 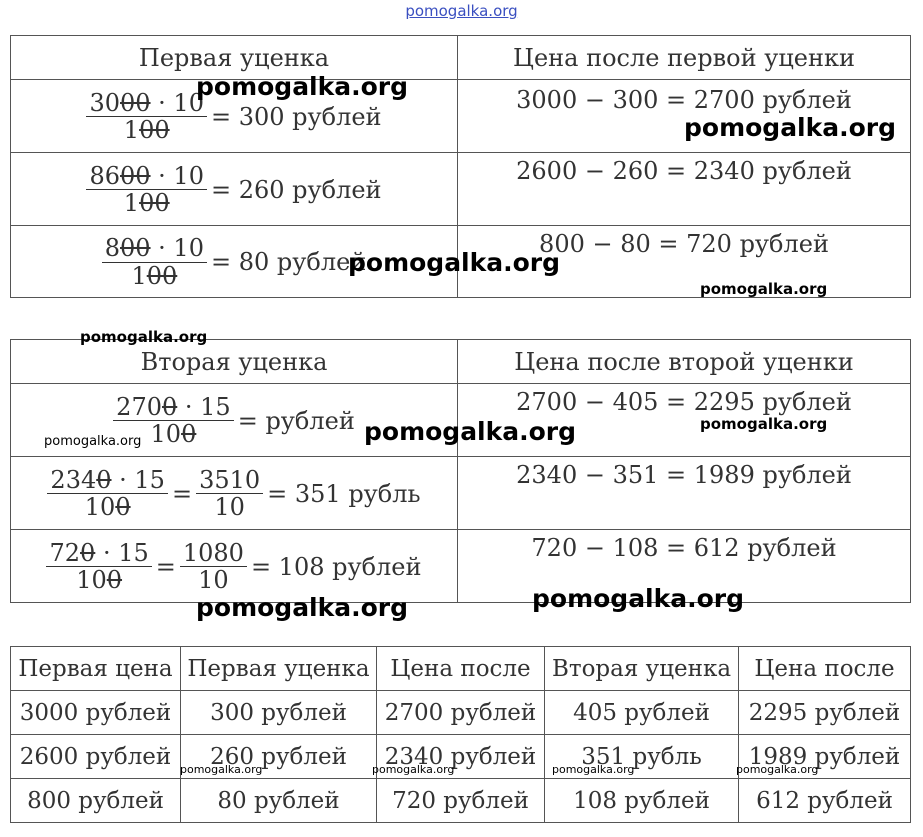 What do you see at coordinates (95, 668) in the screenshot?
I see `summary-header: Первая цена` at bounding box center [95, 668].